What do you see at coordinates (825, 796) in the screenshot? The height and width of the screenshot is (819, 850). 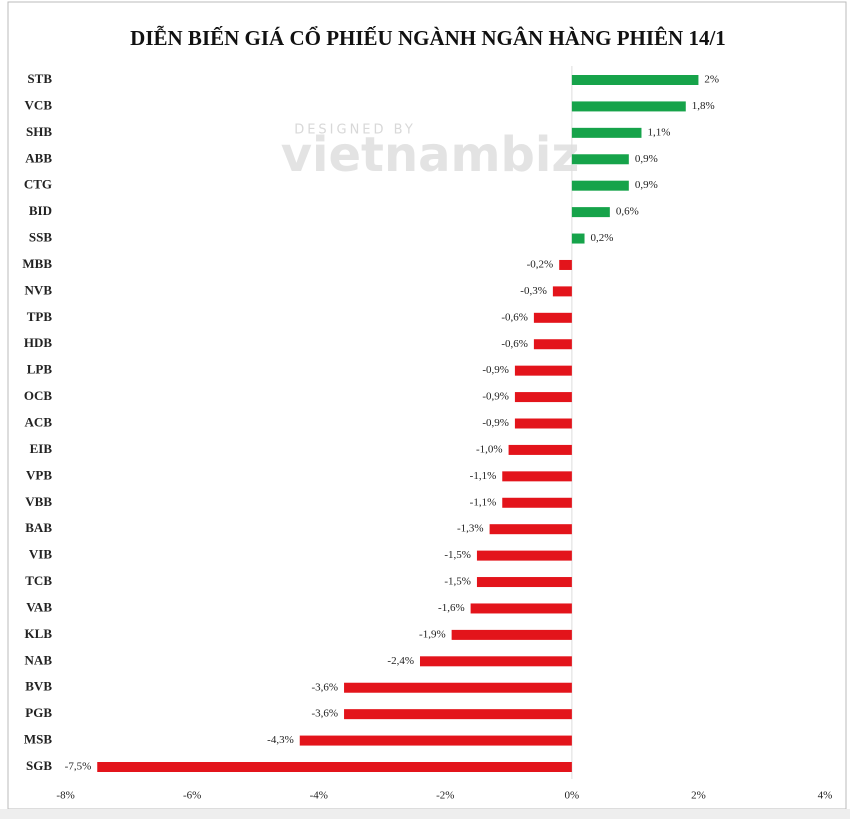 I see `x-tick-label: 4%` at bounding box center [825, 796].